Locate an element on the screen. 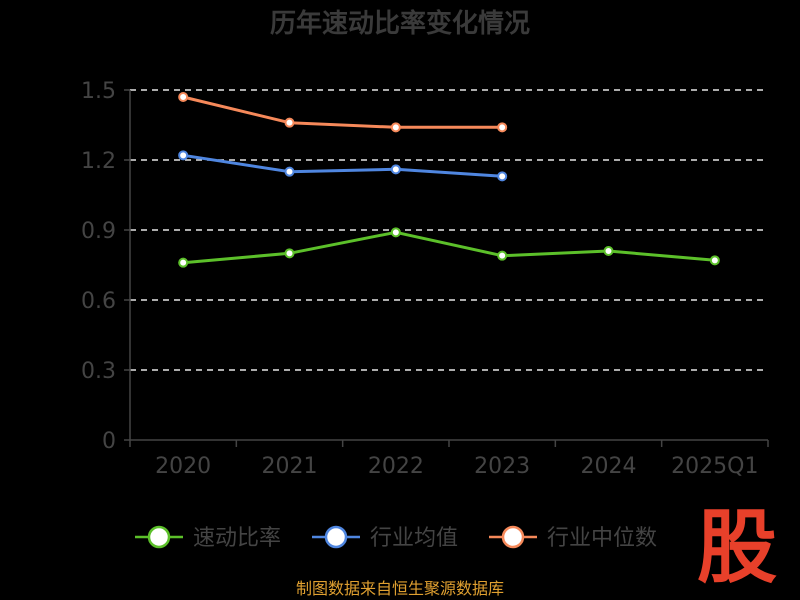 Image resolution: width=800 pixels, height=600 pixels. logo-mark: 股 is located at coordinates (737, 547).